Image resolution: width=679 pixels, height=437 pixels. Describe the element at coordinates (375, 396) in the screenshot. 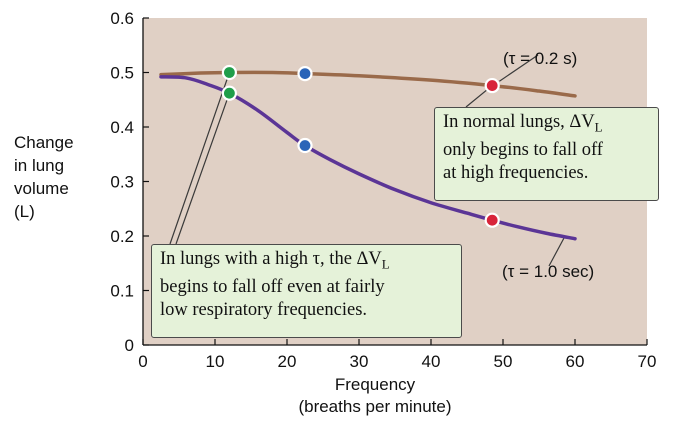

I see `x-axis-label: Frequency (breaths per minute)` at that location.